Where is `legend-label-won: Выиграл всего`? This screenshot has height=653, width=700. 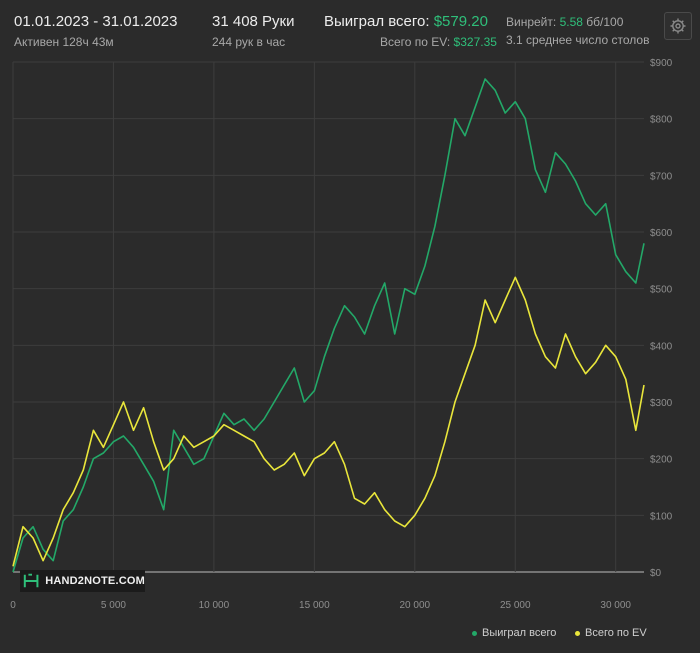
legend-label-won: Выиграл всего is located at coordinates (519, 633).